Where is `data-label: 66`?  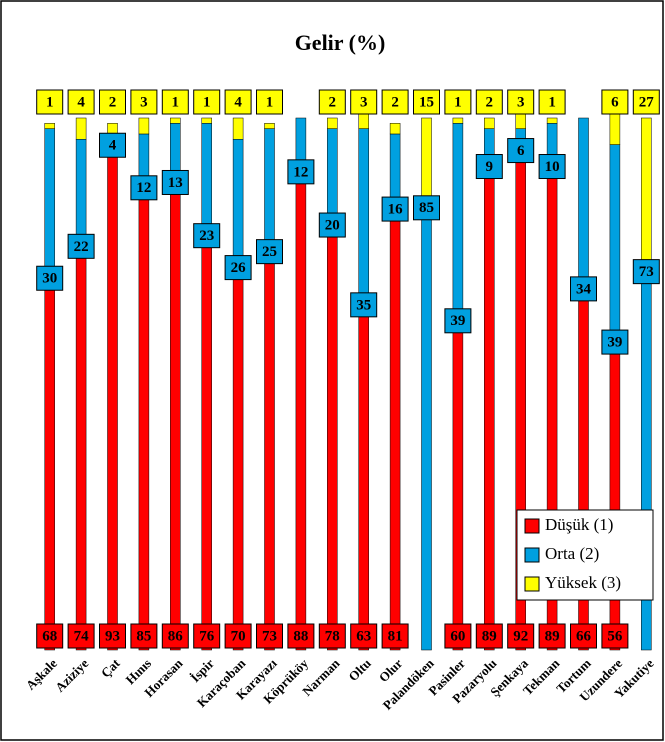 data-label: 66 is located at coordinates (584, 636).